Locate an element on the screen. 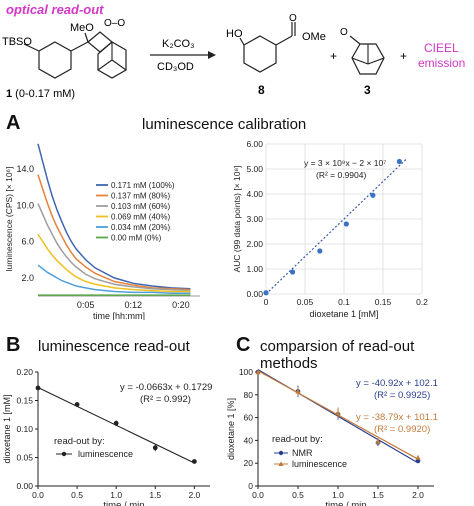  a2-y-tick-label: 3.00 is located at coordinates (254, 219).